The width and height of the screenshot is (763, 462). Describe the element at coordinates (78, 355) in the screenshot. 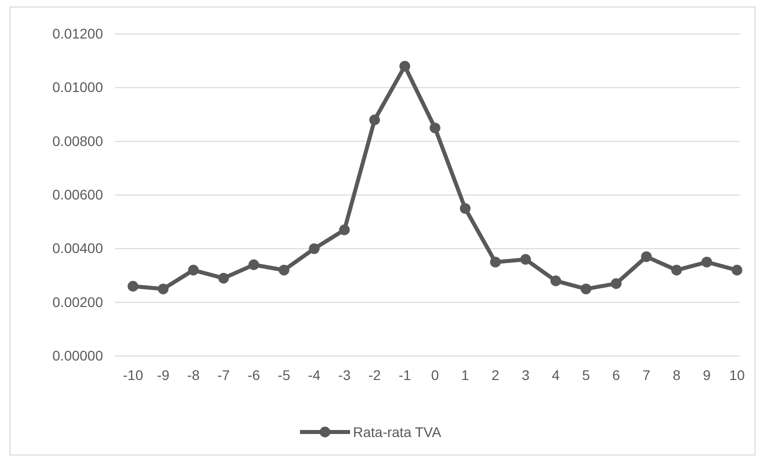

I see `y-tick-label: 0.00000` at that location.